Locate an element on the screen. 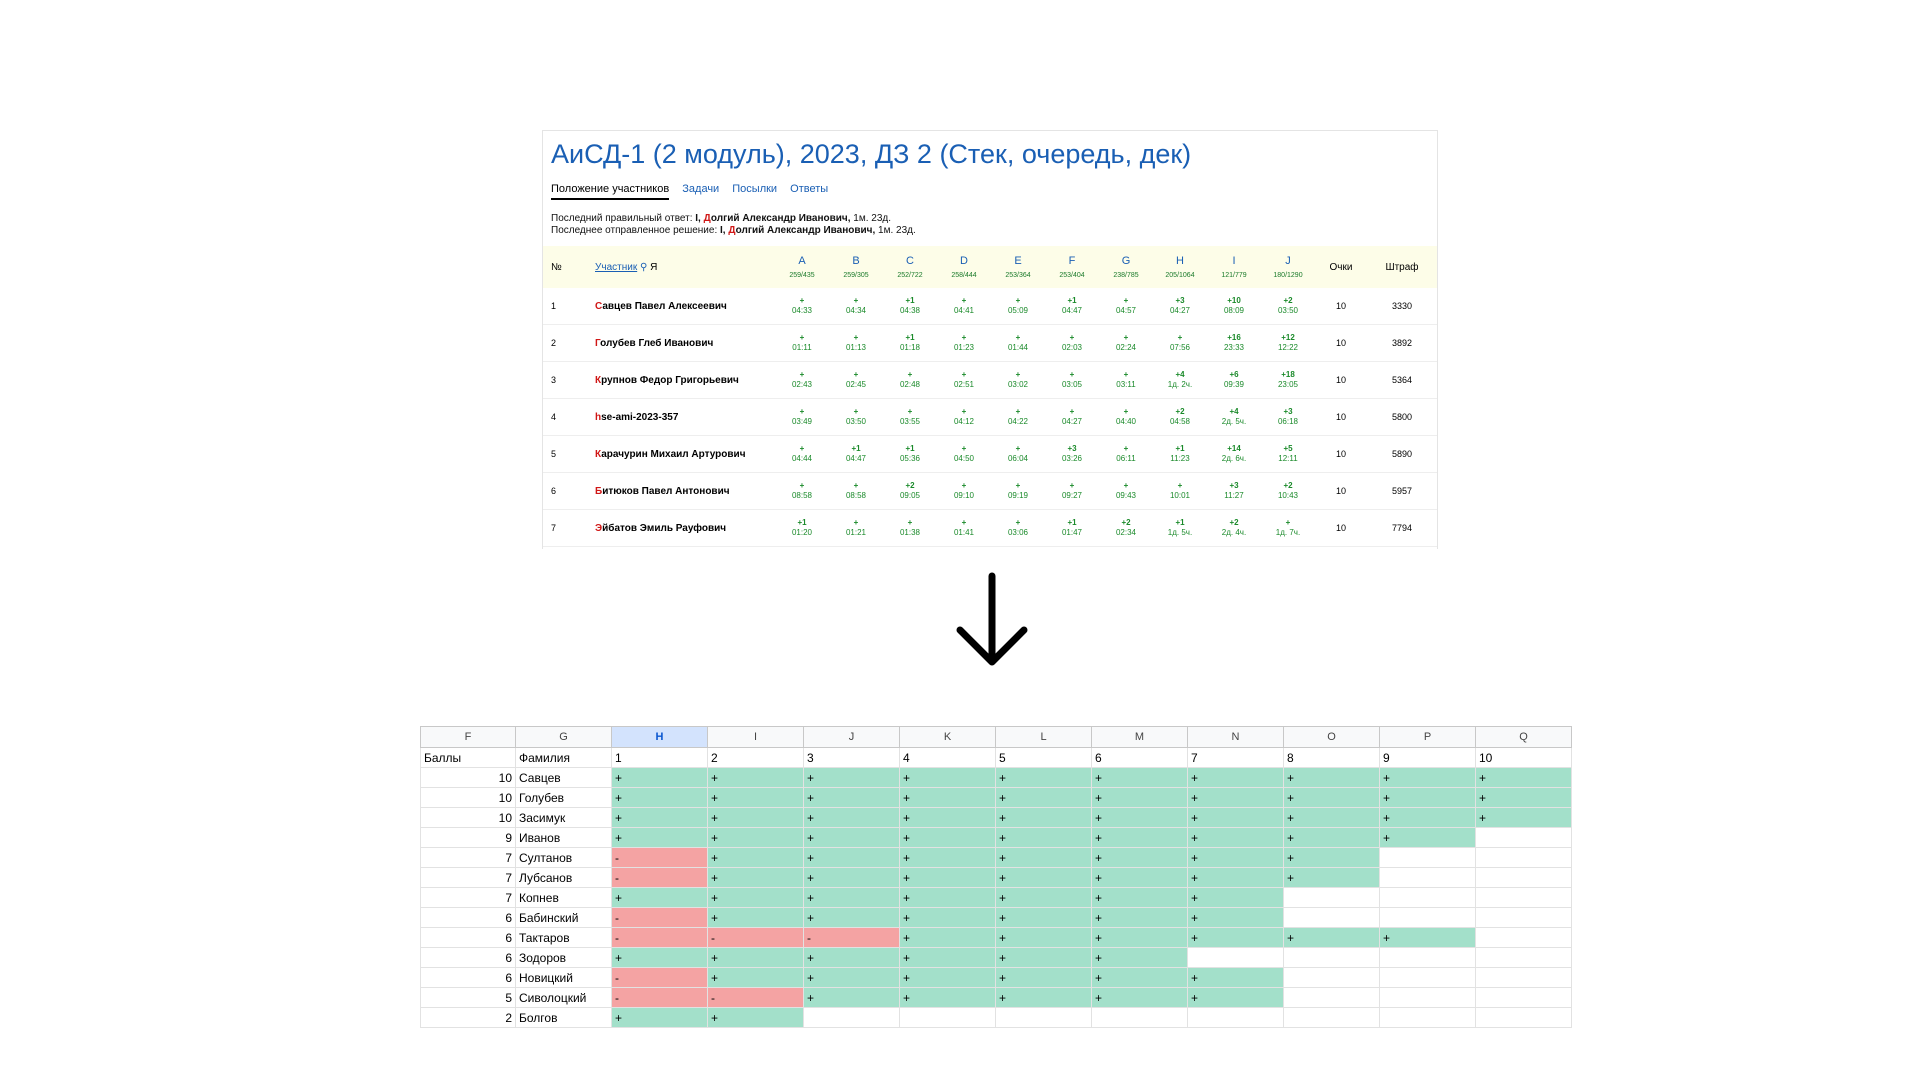  column-header-H: H is located at coordinates (659, 737).